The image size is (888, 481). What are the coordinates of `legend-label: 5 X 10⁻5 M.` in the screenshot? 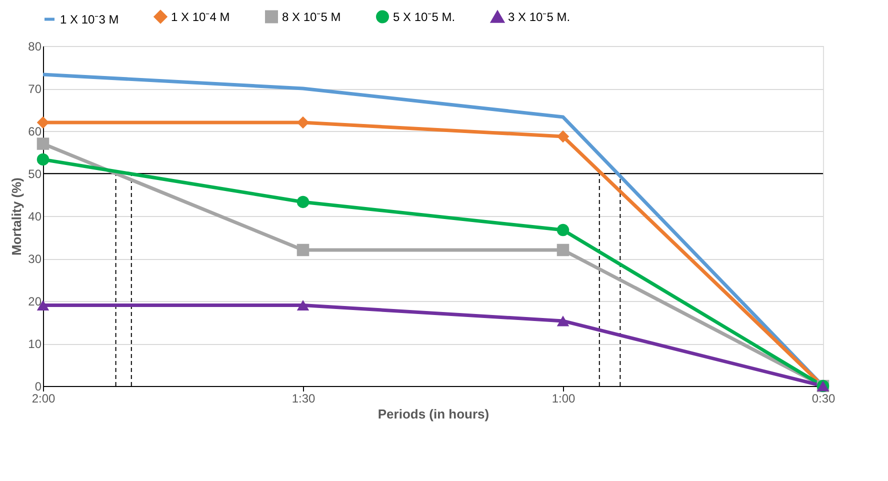 It's located at (424, 17).